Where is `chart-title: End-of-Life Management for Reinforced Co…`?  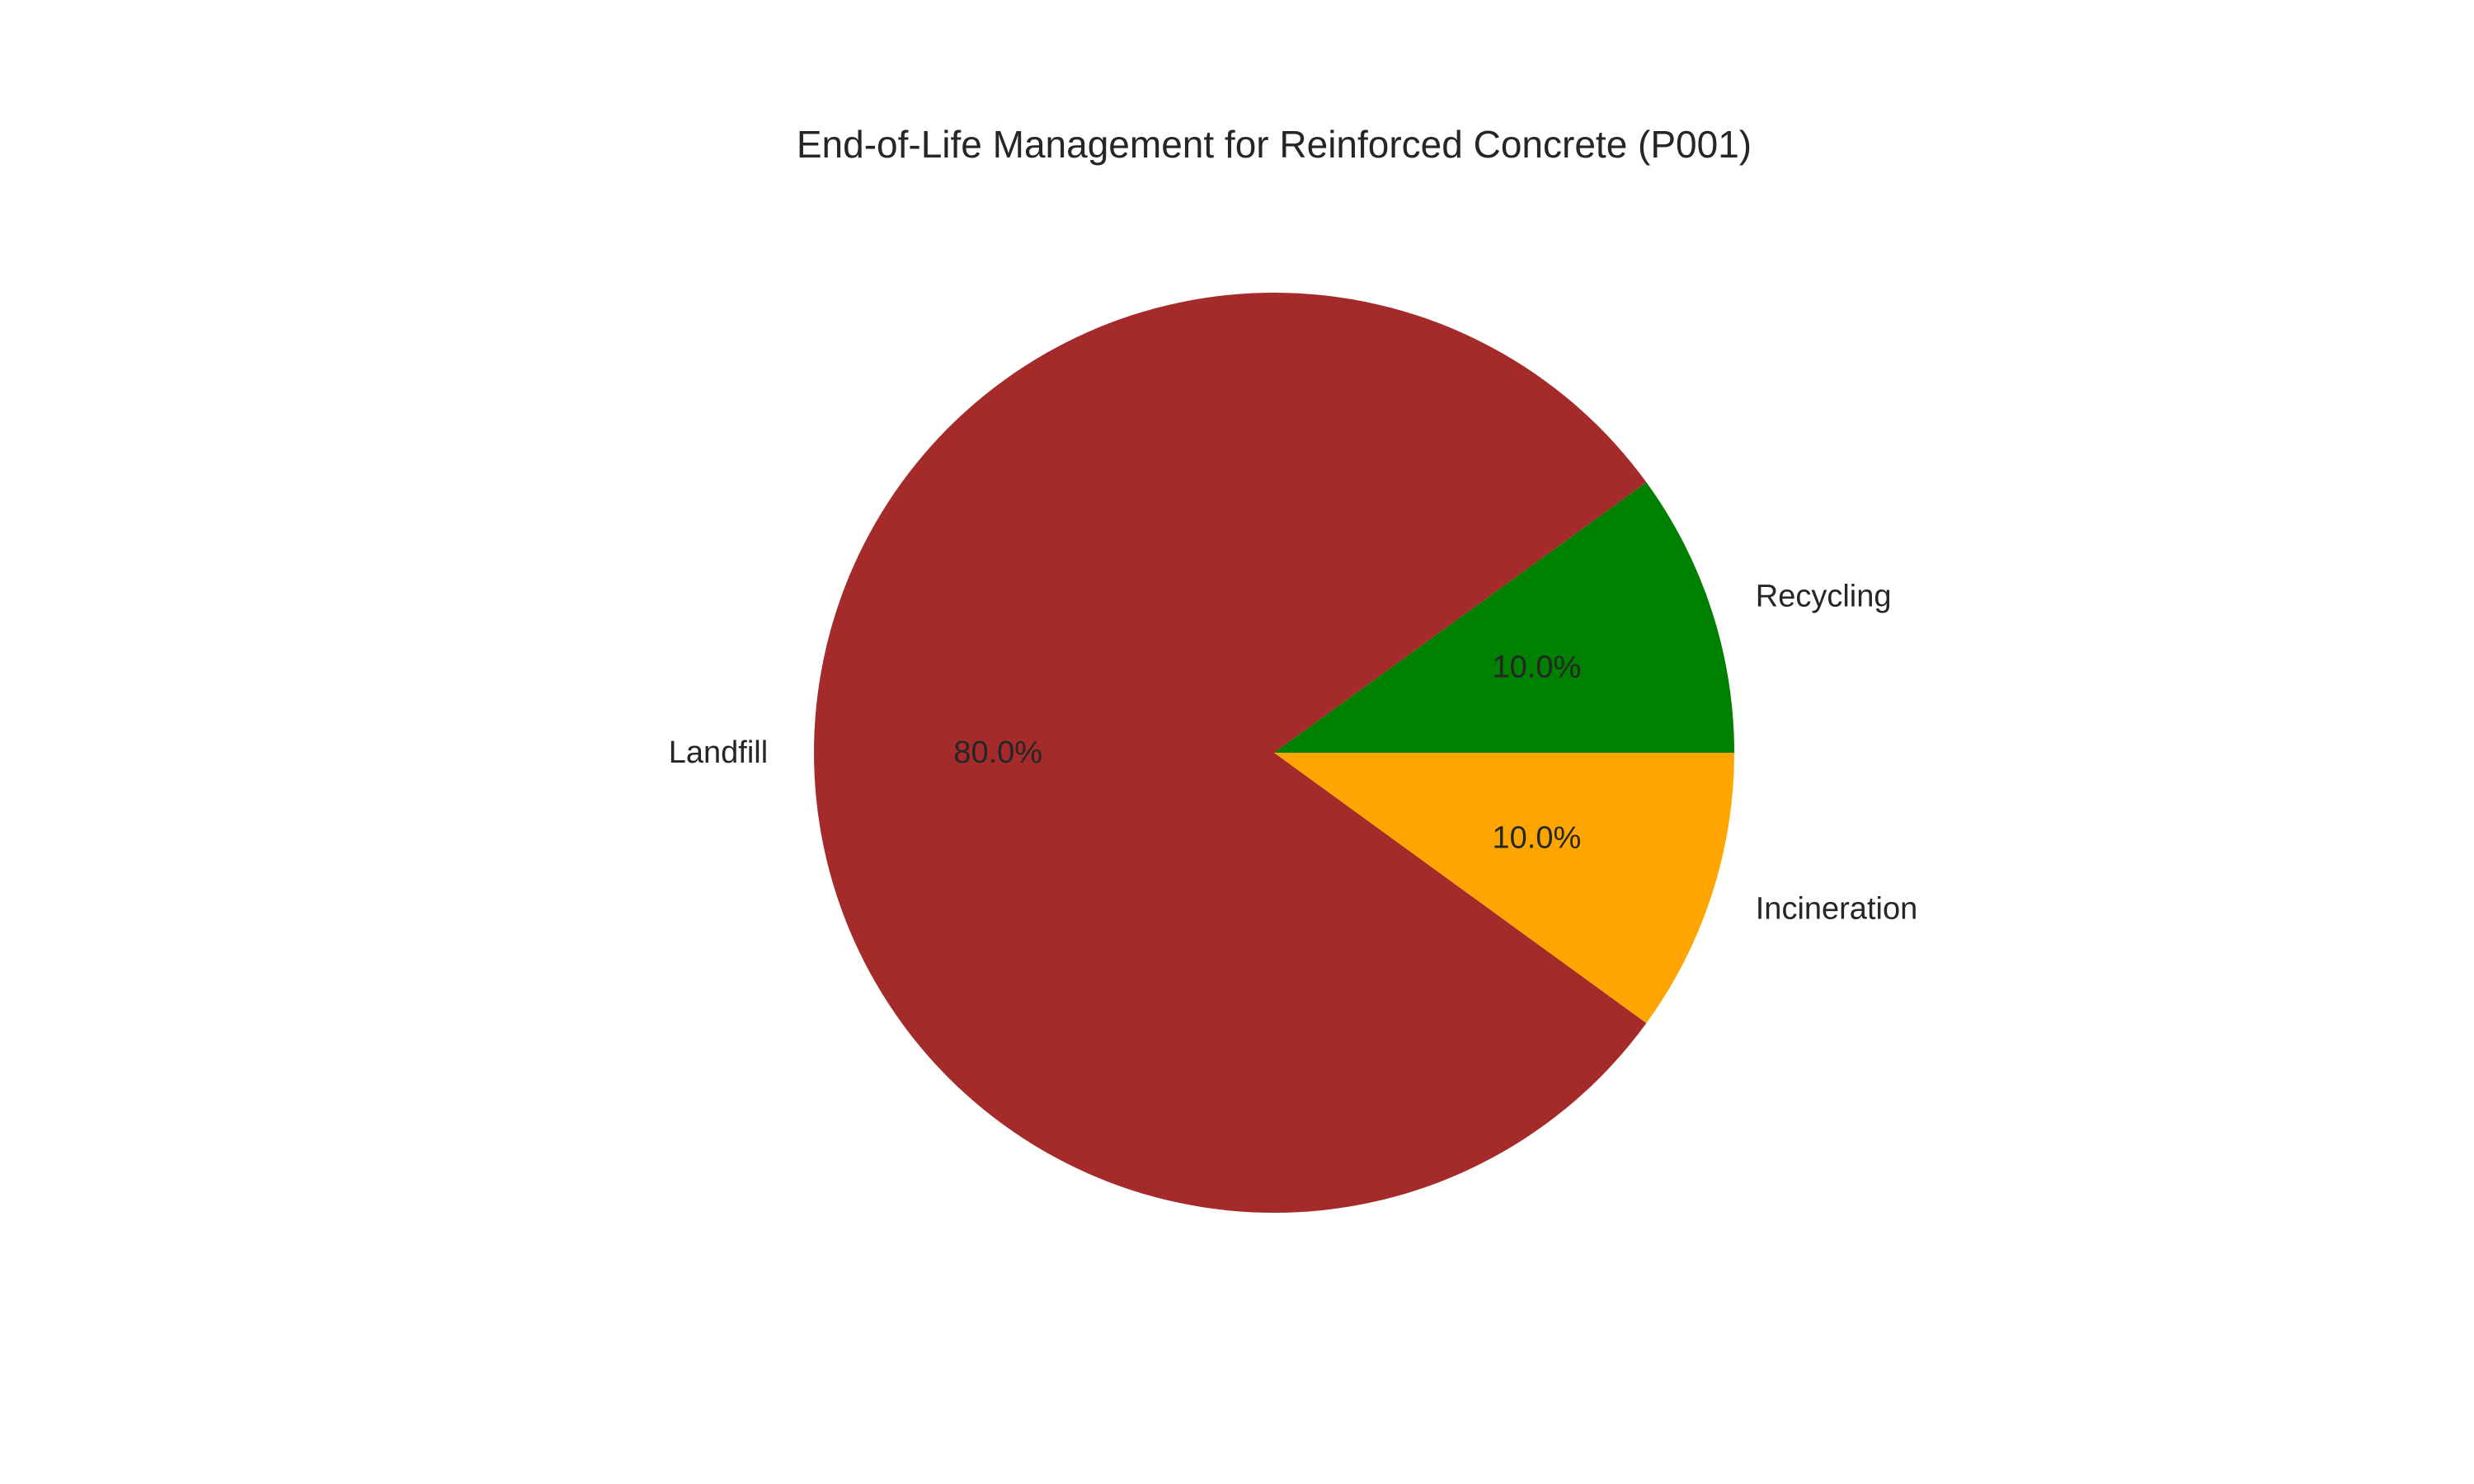
chart-title: End-of-Life Management for Reinforced Co… is located at coordinates (1274, 144).